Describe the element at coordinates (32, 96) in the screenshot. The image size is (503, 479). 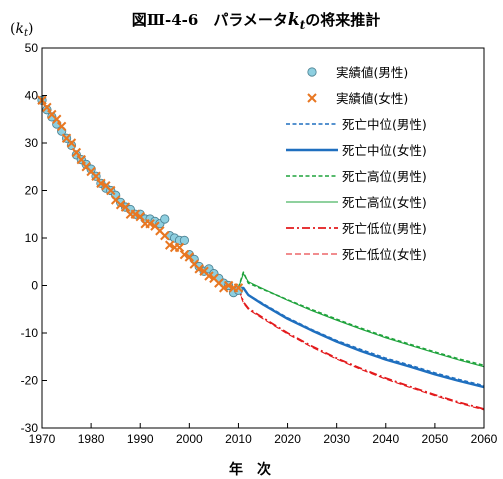
I see `y-tick-label: 40` at that location.